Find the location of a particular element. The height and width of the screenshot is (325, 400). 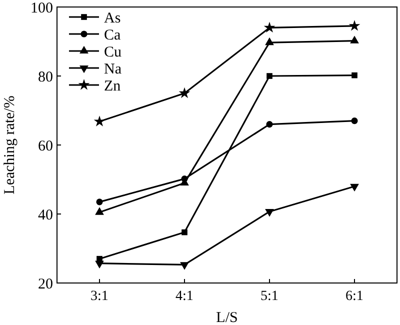

x-axis-title: L/S is located at coordinates (227, 317).